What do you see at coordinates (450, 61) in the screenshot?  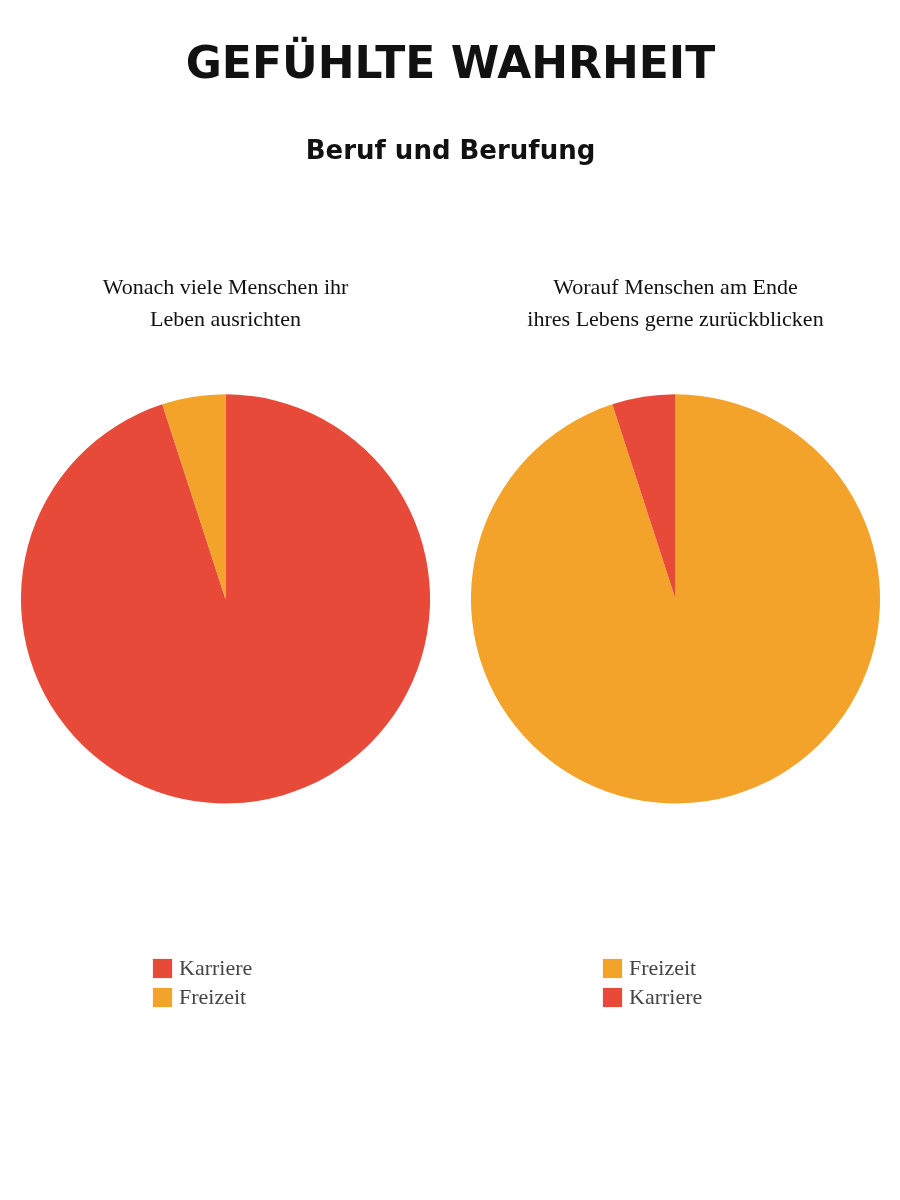 I see `text: GEFÜHLTE WAHRHEIT` at bounding box center [450, 61].